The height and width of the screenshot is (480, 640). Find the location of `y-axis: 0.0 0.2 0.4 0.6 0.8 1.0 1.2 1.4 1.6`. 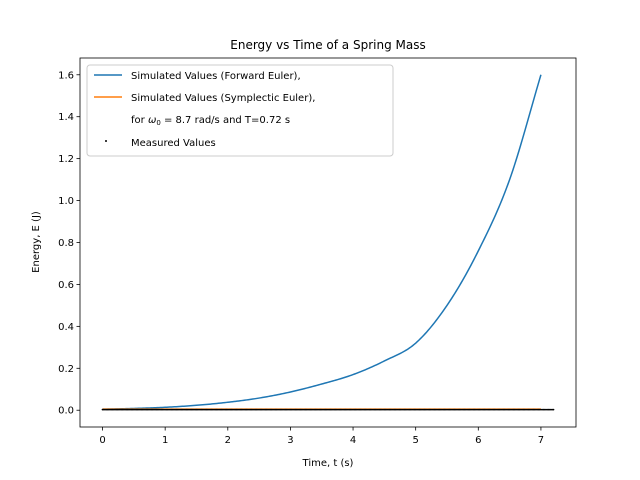

y-axis: 0.0 0.2 0.4 0.6 0.8 1.0 1.2 1.4 1.6 is located at coordinates (69, 243).